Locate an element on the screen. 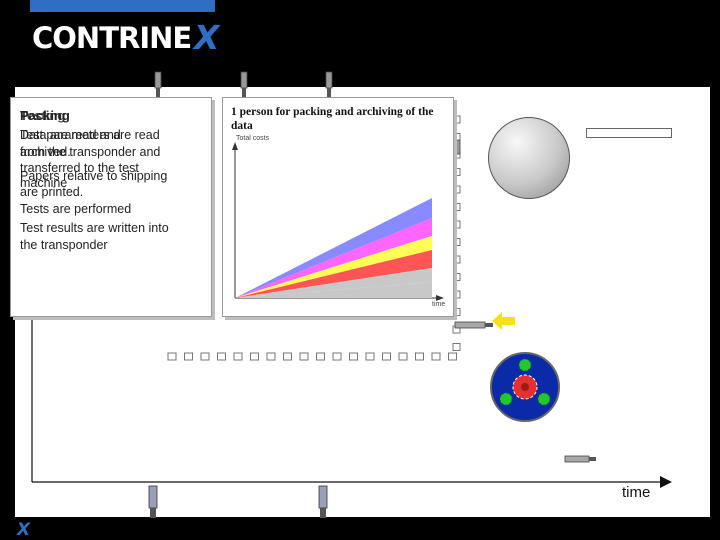 This screenshot has width=720, height=540. line-a: Data are read and is located at coordinates (70, 135).